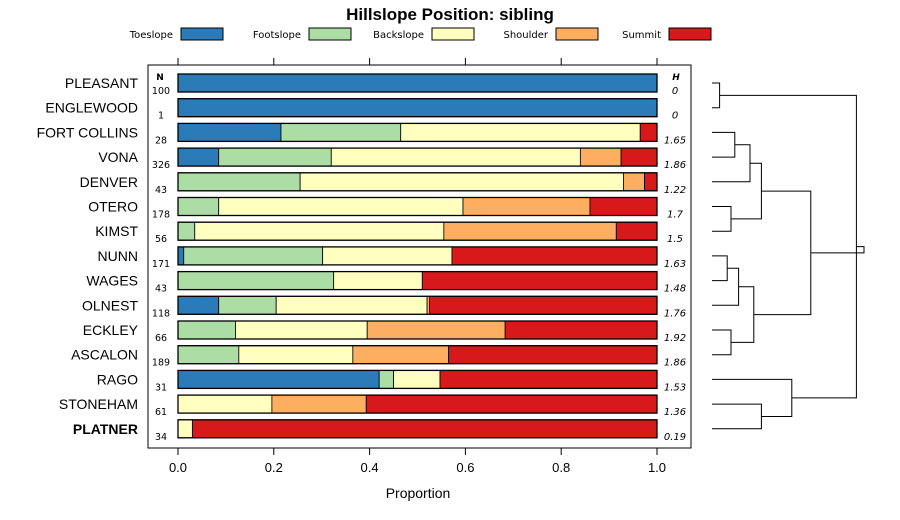  Describe the element at coordinates (378, 281) in the screenshot. I see `bar-segment-wages-backslope` at that location.